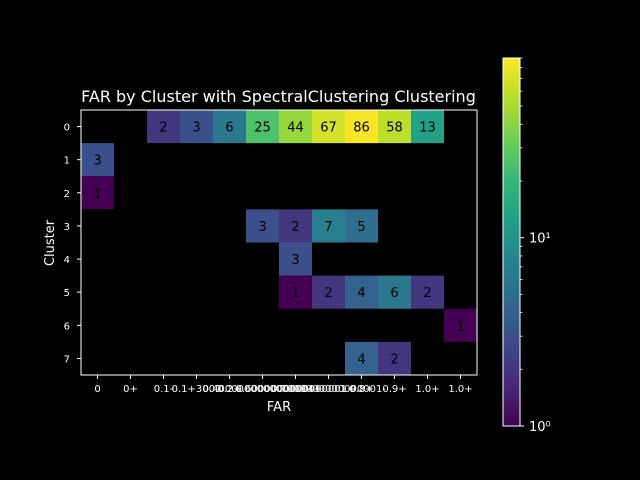 The image size is (640, 480). I want to click on cell-value-label: 58, so click(394, 128).